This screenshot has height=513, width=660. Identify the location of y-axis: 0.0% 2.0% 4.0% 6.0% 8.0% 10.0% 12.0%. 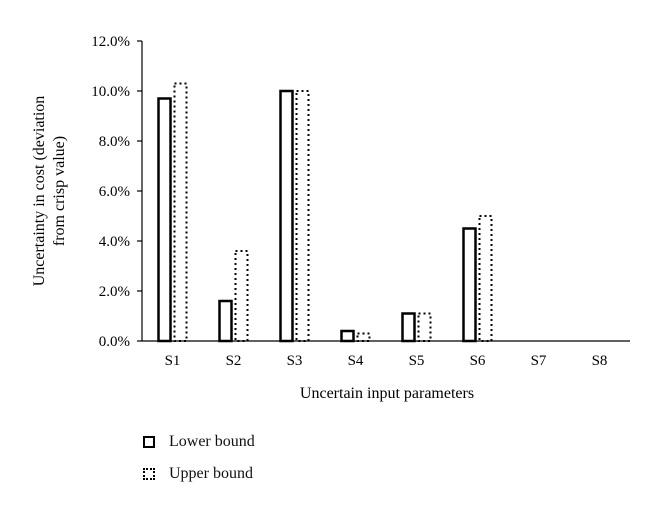
(117, 192).